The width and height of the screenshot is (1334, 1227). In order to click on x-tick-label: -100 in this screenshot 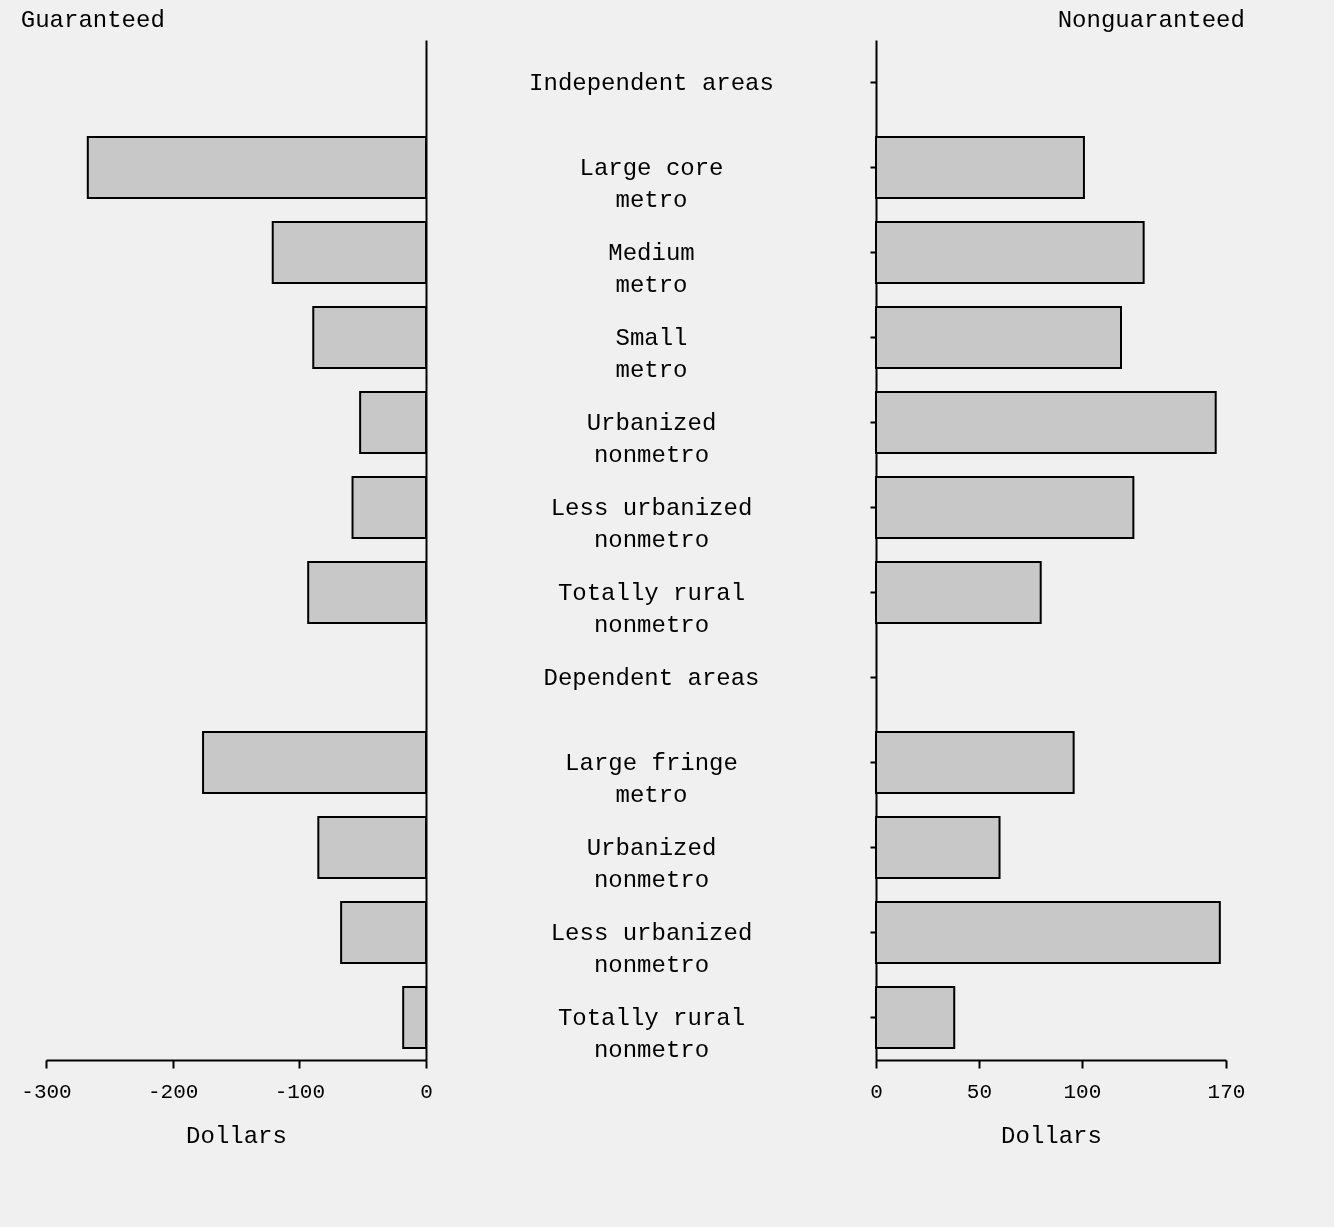, I will do `click(300, 1092)`.